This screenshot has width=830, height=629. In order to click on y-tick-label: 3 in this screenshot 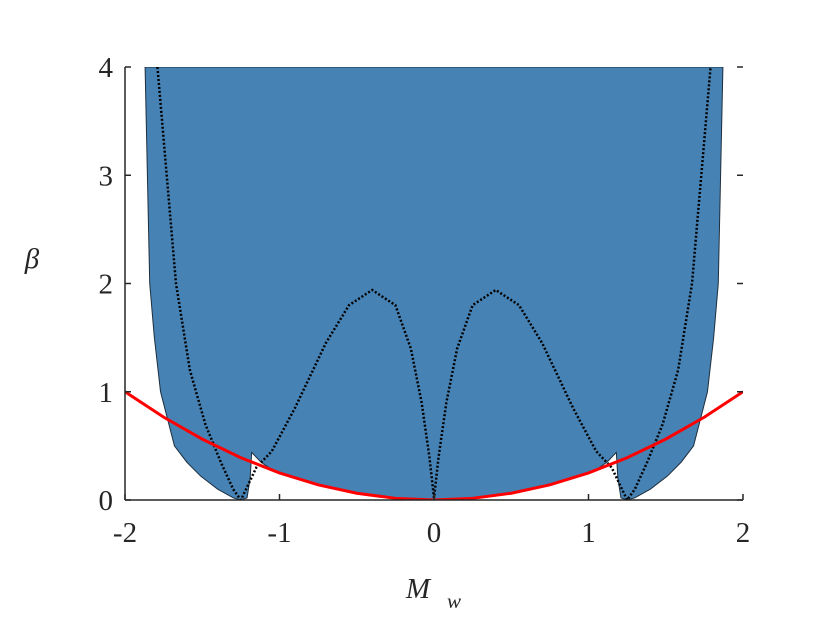, I will do `click(106, 176)`.